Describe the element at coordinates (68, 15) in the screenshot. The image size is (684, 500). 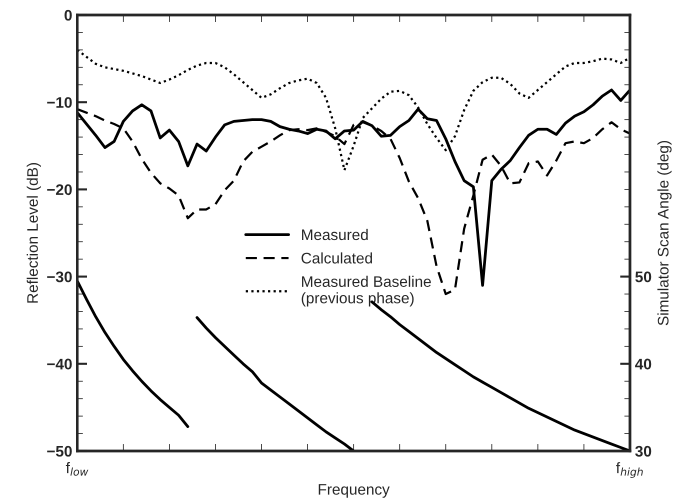
I see `y-tick-label: 0` at that location.